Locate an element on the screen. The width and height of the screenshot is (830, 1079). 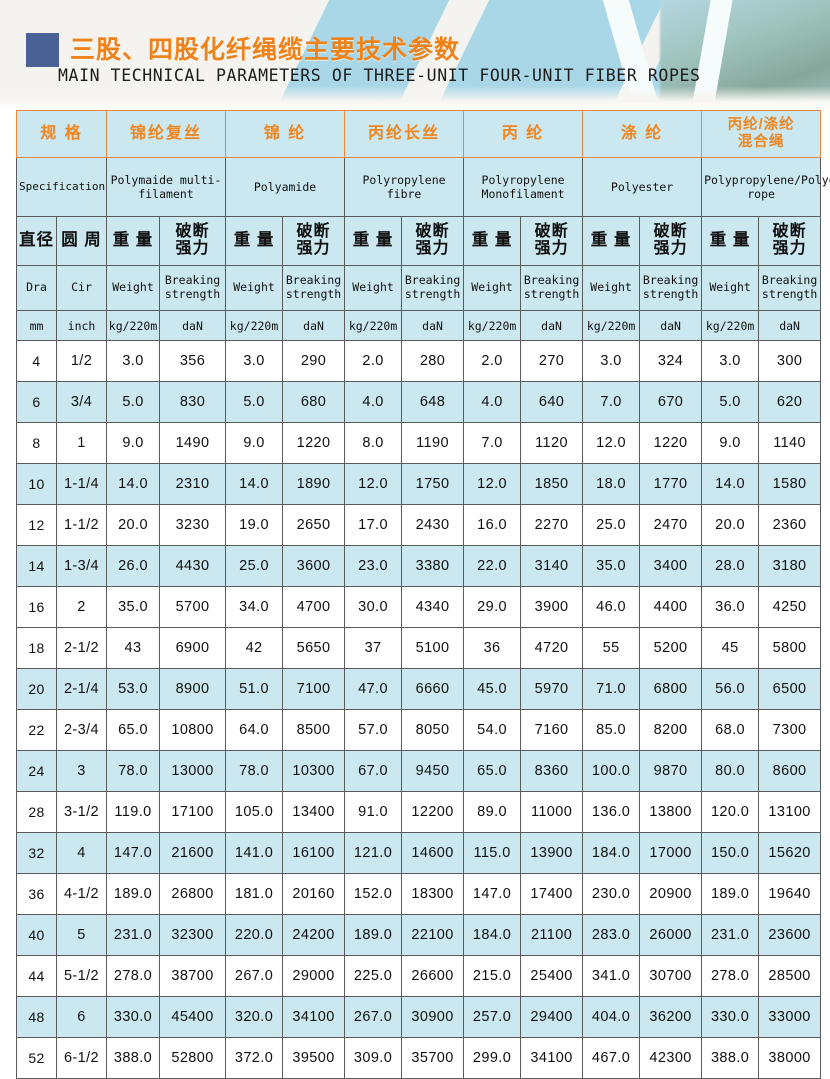
cell-pa_breaking: 29000 is located at coordinates (314, 976).